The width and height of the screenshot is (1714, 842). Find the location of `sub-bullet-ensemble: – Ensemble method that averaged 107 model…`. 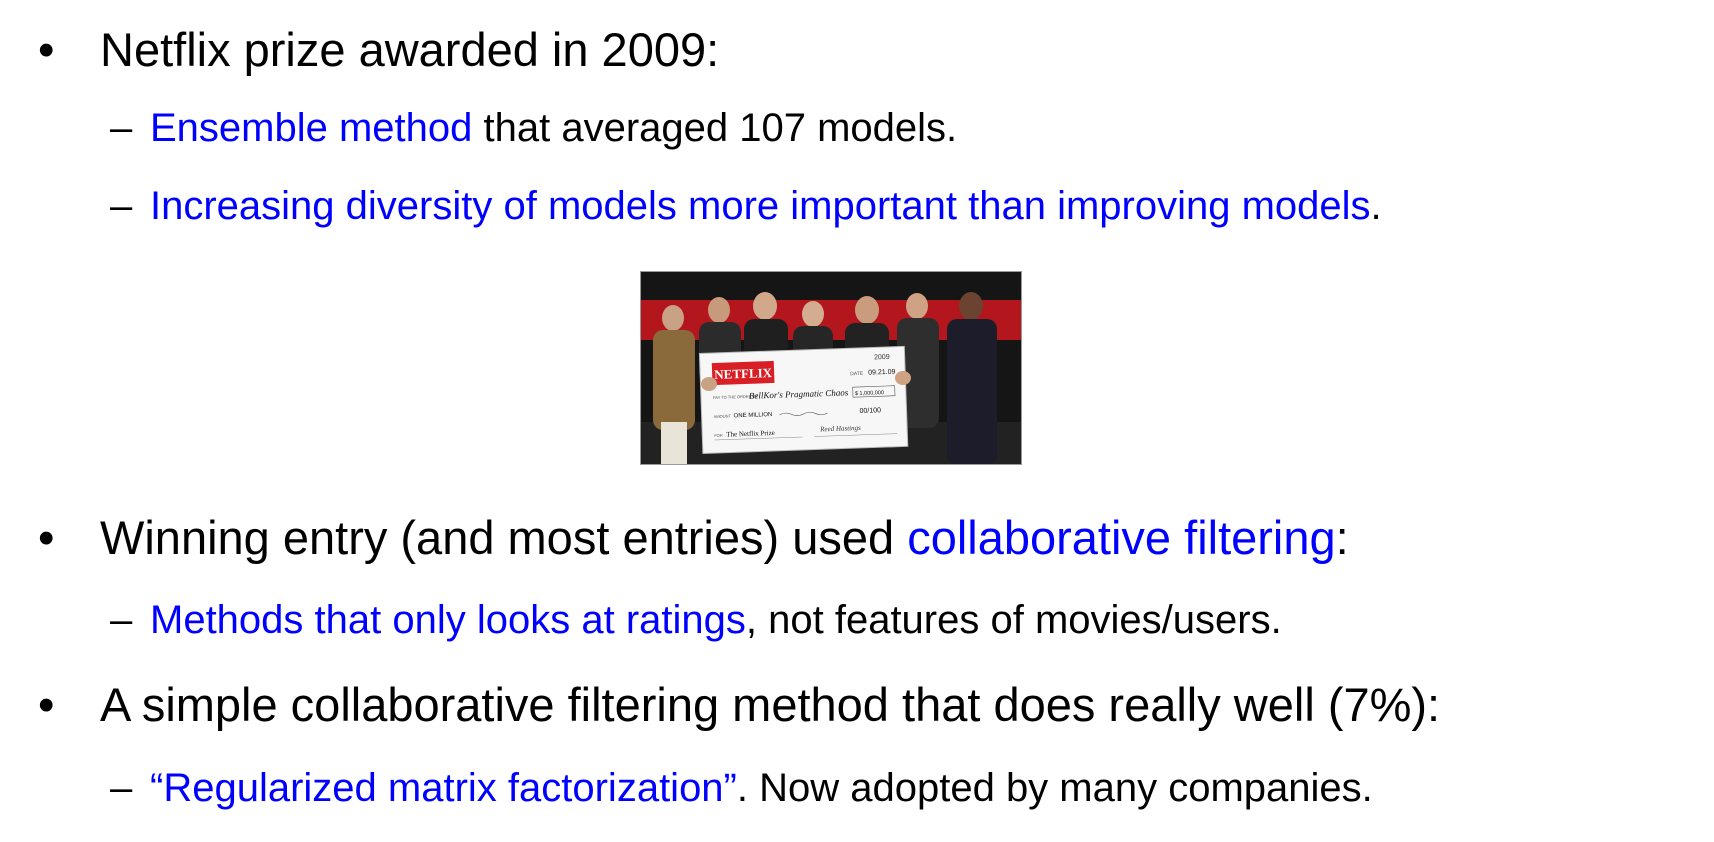

sub-bullet-ensemble: – Ensemble method that averaged 107 model… is located at coordinates (533, 128).